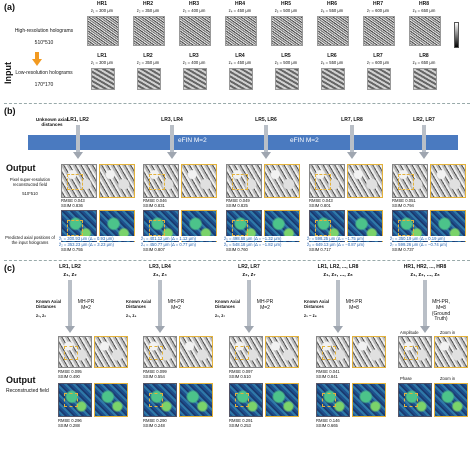 Image resolution: width=474 pixels, height=462 pixels. What do you see at coordinates (148, 10) in the screenshot?
I see `hr-z: z₂ = 350 μm` at bounding box center [148, 10].